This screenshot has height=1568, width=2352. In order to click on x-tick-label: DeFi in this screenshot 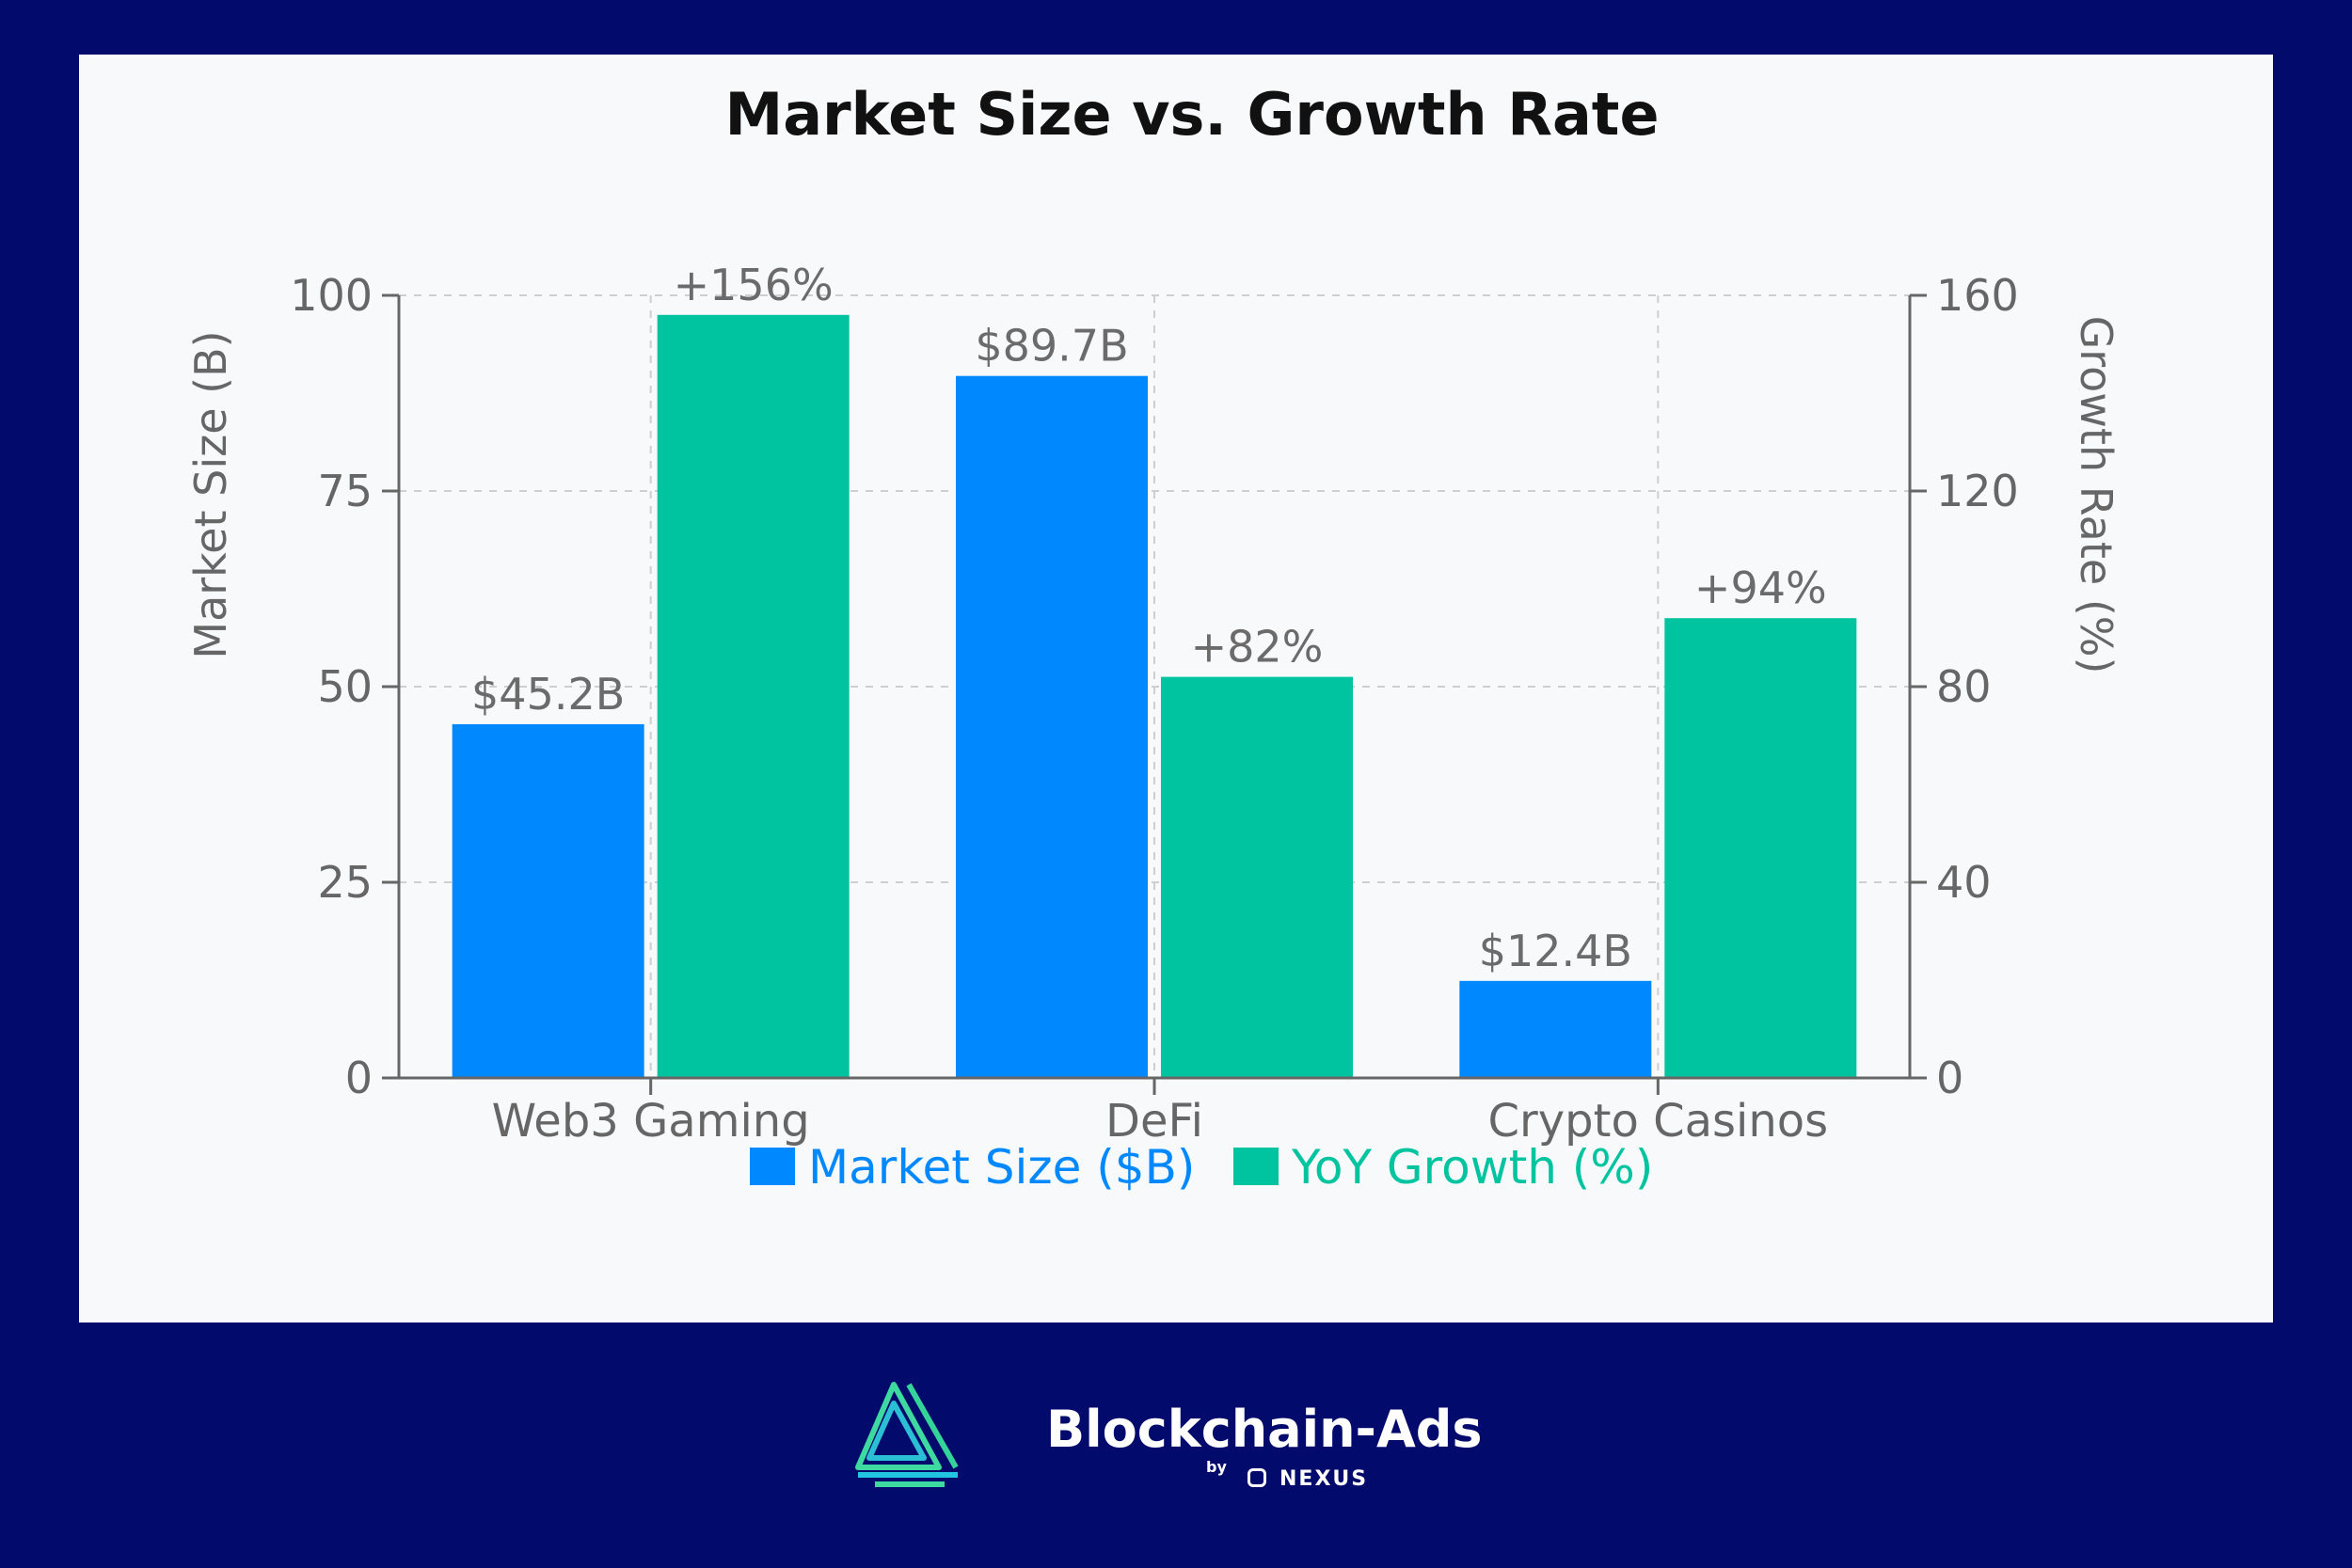, I will do `click(1154, 1121)`.